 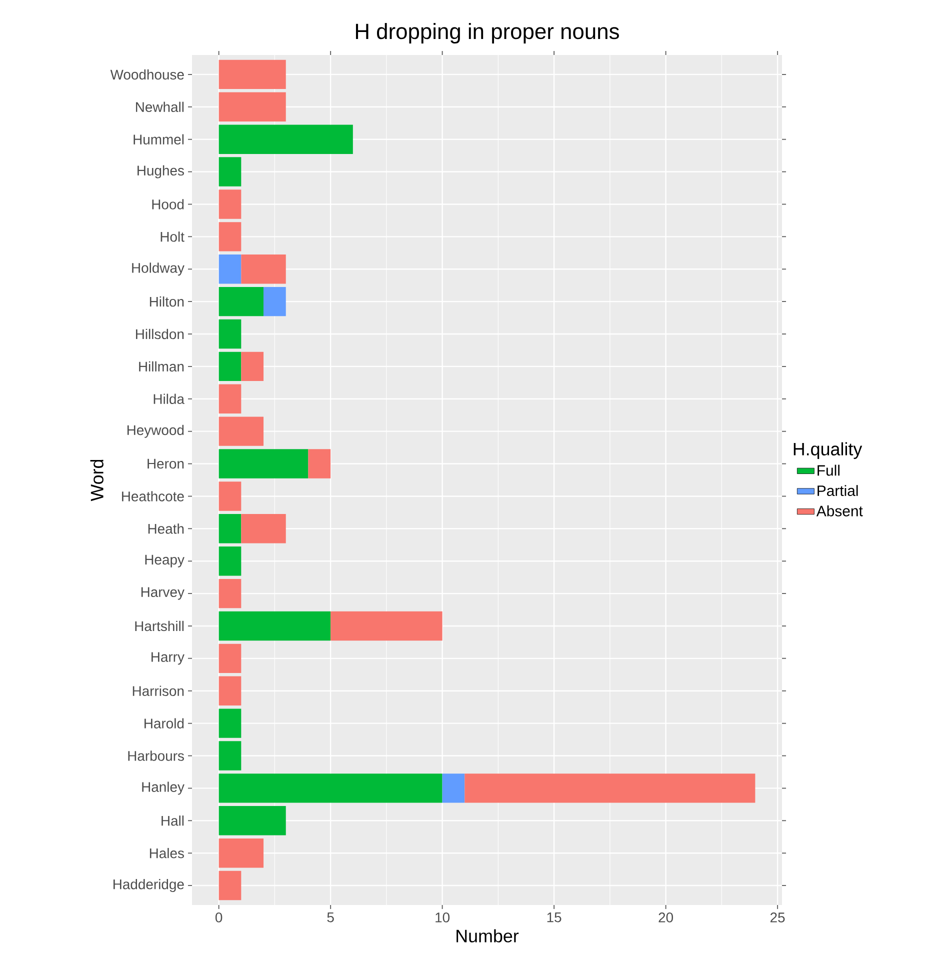 What do you see at coordinates (330, 917) in the screenshot?
I see `x-tick-label: 5` at bounding box center [330, 917].